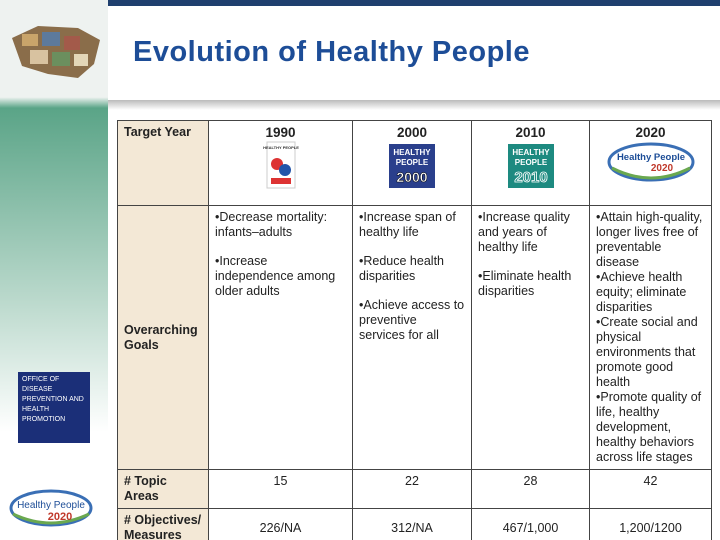 This screenshot has height=540, width=720. Describe the element at coordinates (530, 132) in the screenshot. I see `year: 2010` at that location.